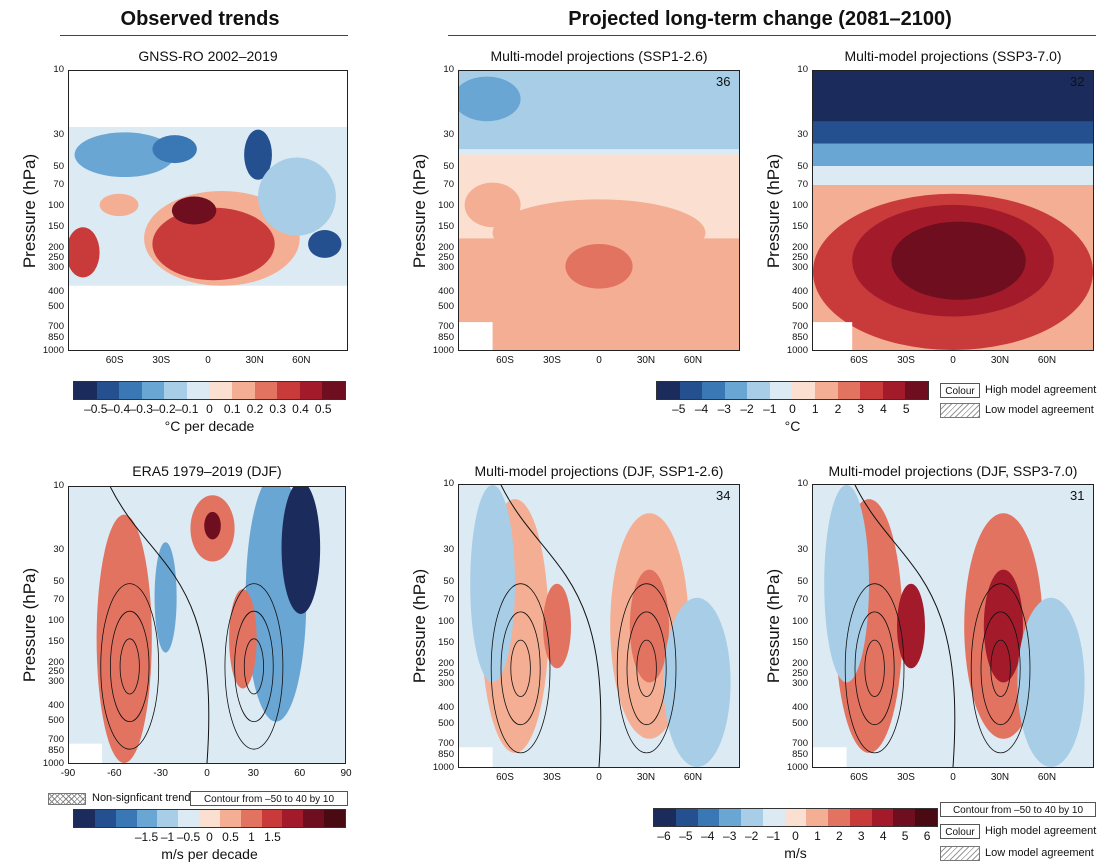  I want to click on pressure-tick: 700, so click(446, 327).